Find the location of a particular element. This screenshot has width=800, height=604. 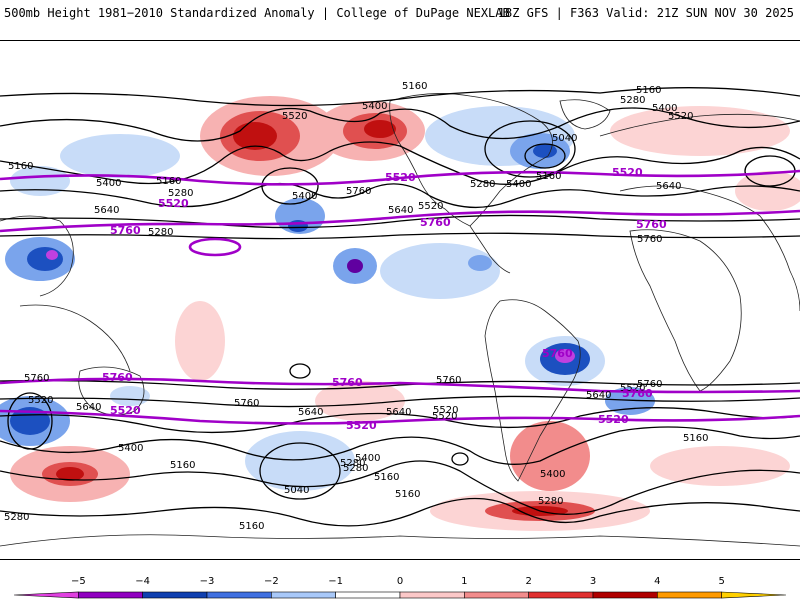

colorbar-canvas: −5 −4 −3 −2 −1 0 1 2 3 4 5 is located at coordinates (400, 587).